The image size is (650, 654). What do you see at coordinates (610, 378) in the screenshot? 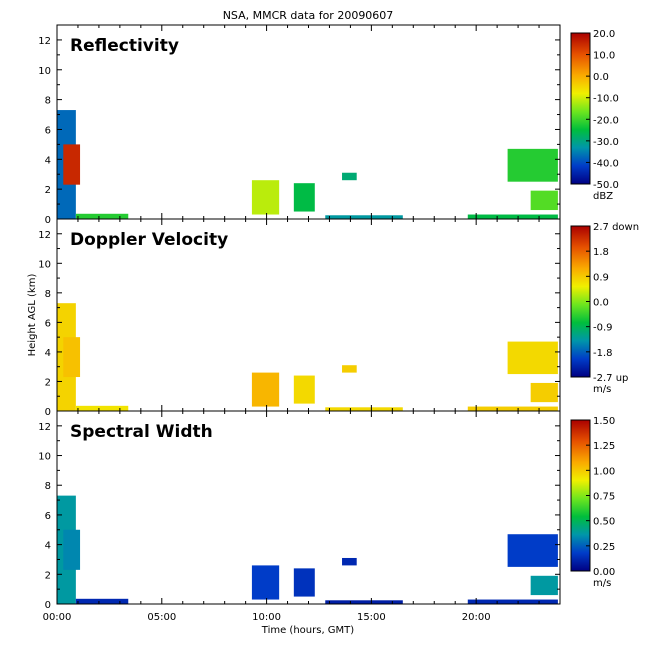
I see `colorbar-tick-label: -2.7 up` at bounding box center [610, 378].